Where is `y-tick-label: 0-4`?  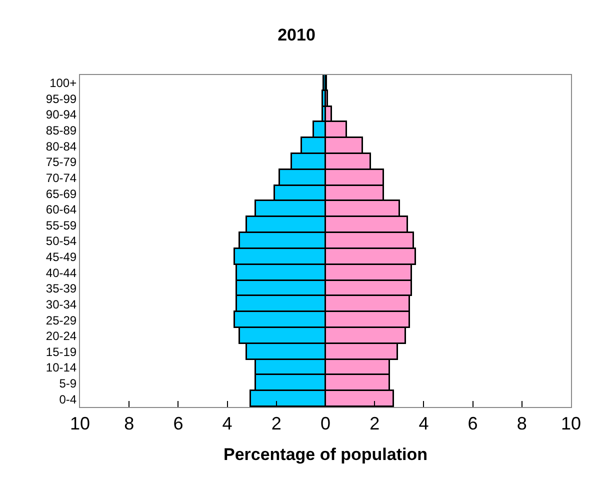
y-tick-label: 0-4 is located at coordinates (68, 399).